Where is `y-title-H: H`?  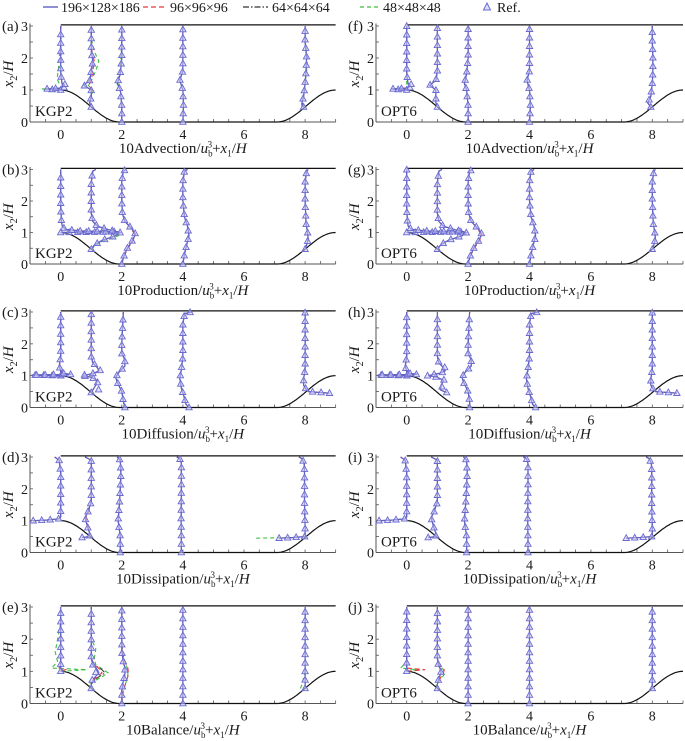
y-title-H: H is located at coordinates (9, 66).